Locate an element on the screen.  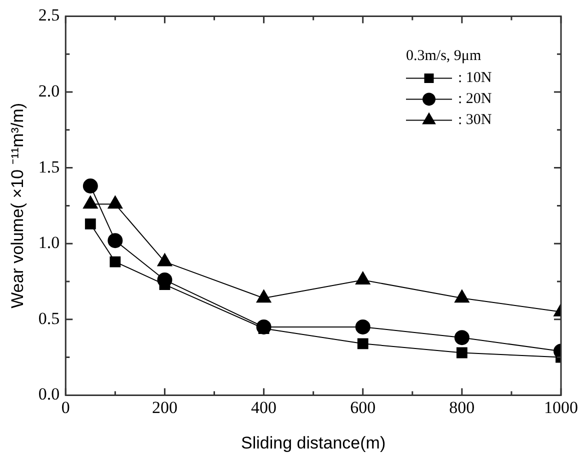
legend-title: 0.3m/s, 9μm is located at coordinates (444, 56).